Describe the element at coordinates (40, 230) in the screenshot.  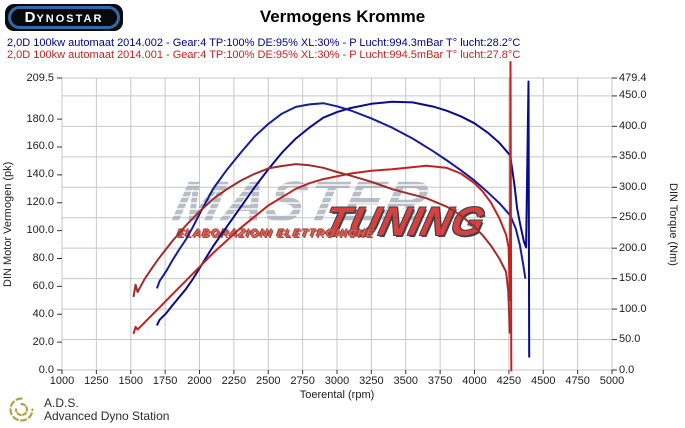
I see `y-left-tick-label: 100.0` at that location.